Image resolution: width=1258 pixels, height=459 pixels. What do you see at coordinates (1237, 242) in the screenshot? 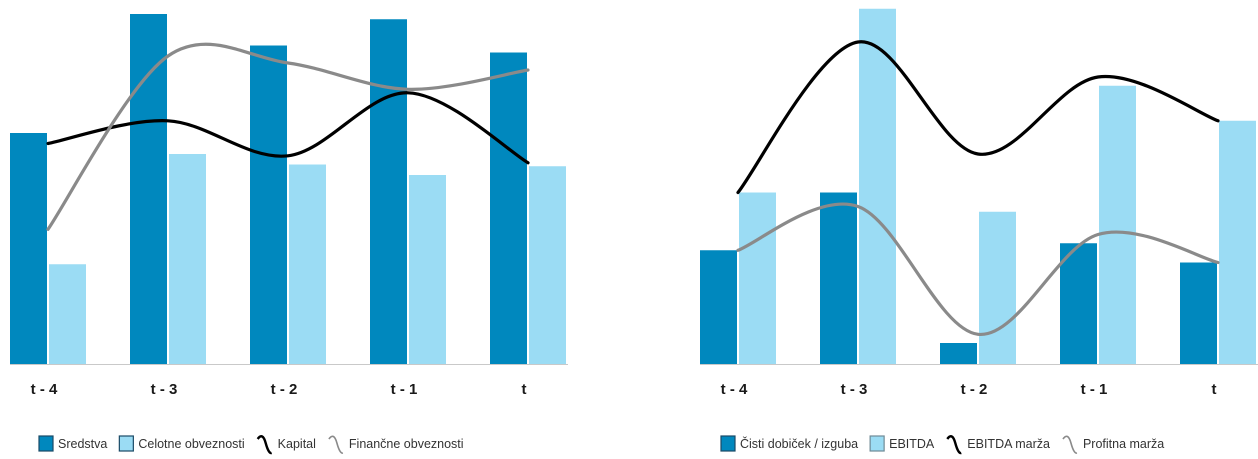
I see `bar-ebitda-t` at bounding box center [1237, 242].